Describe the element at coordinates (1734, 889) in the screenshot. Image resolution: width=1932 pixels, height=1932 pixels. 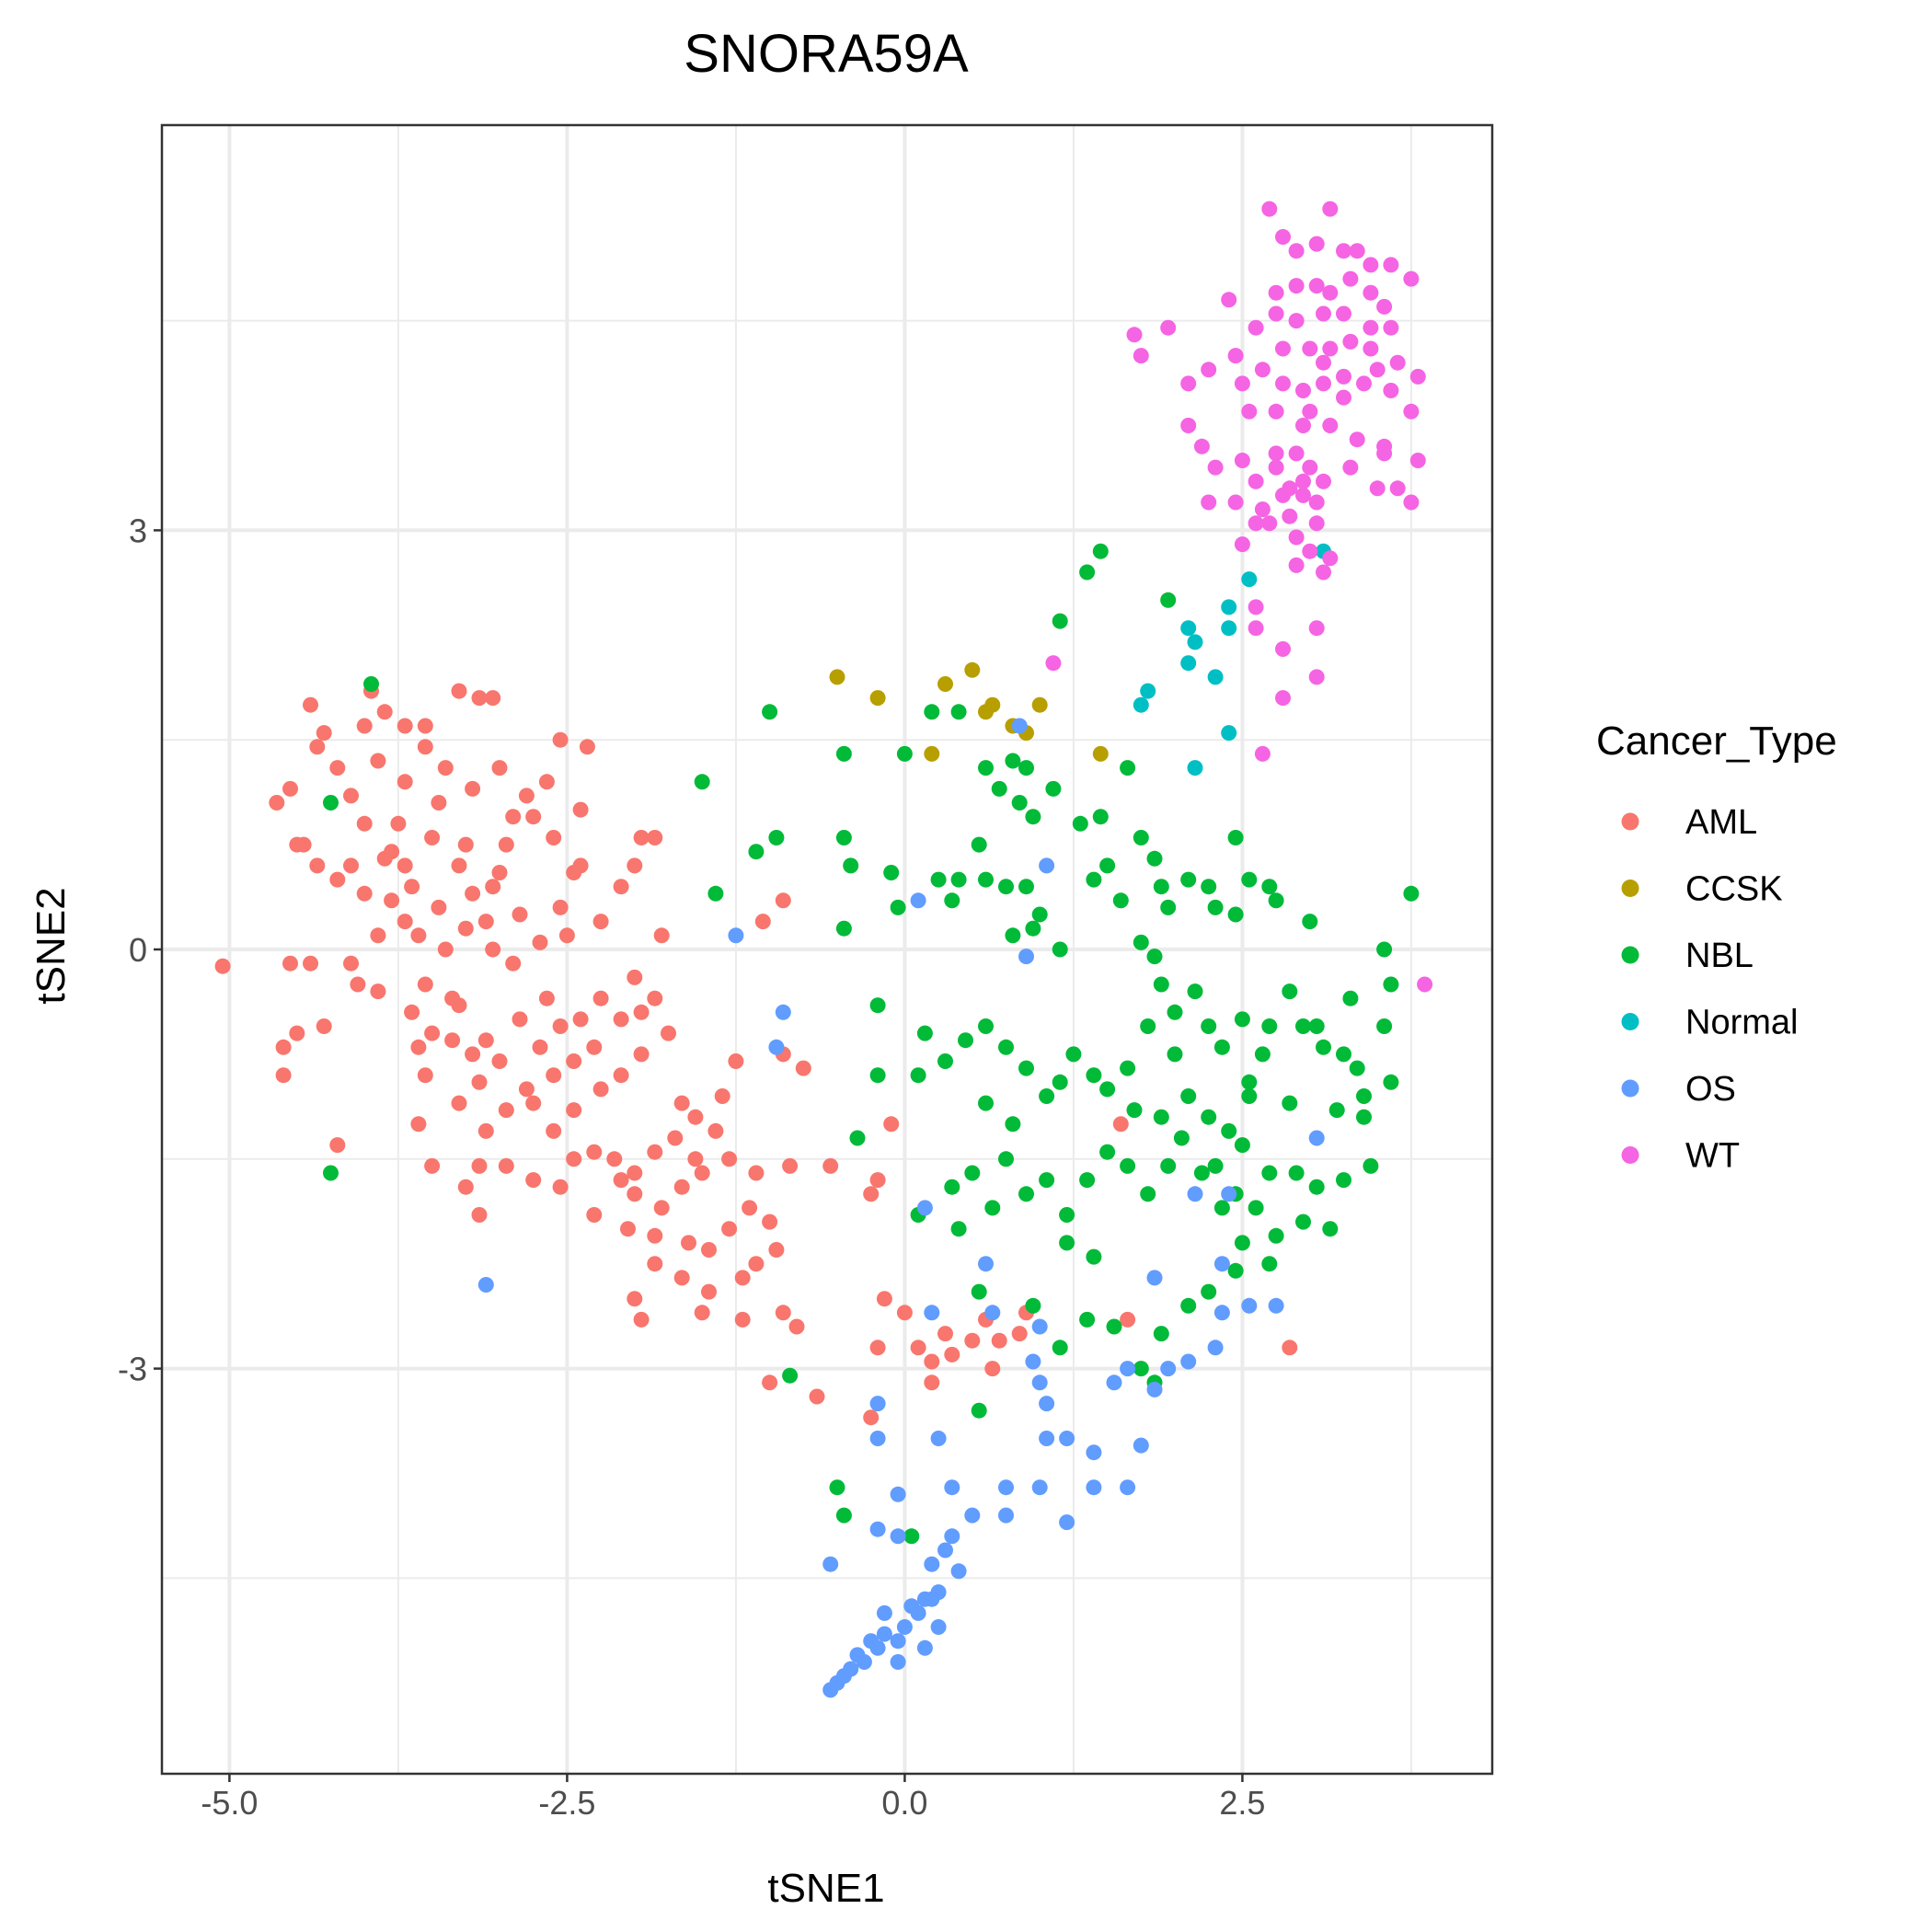
I see `legend-label-ccsk: CCSK` at that location.